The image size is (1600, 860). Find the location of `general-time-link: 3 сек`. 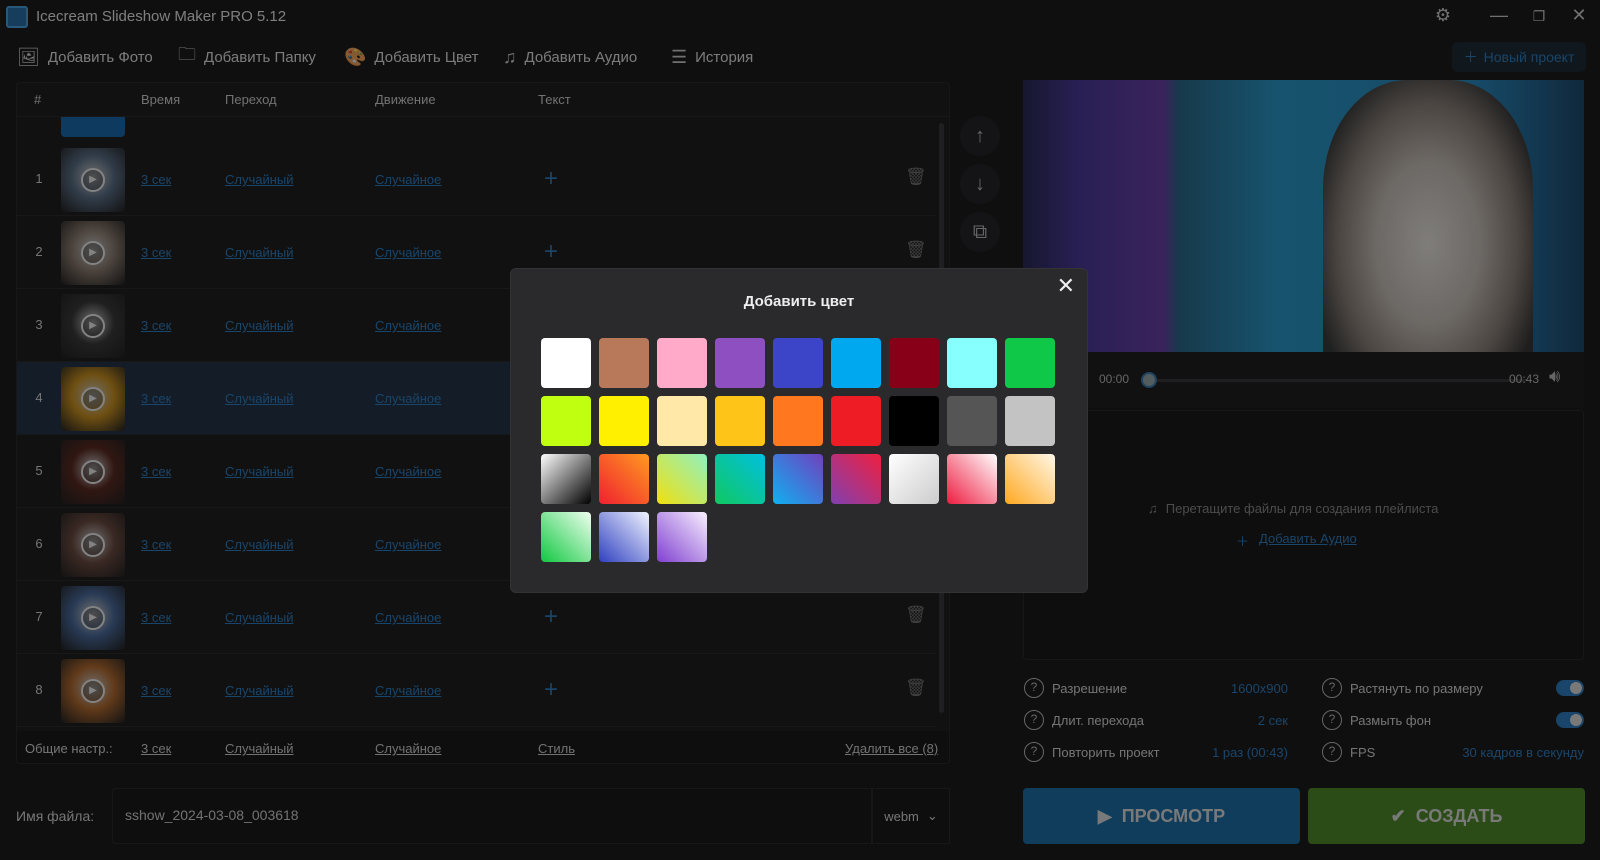

general-time-link: 3 сек is located at coordinates (156, 748).